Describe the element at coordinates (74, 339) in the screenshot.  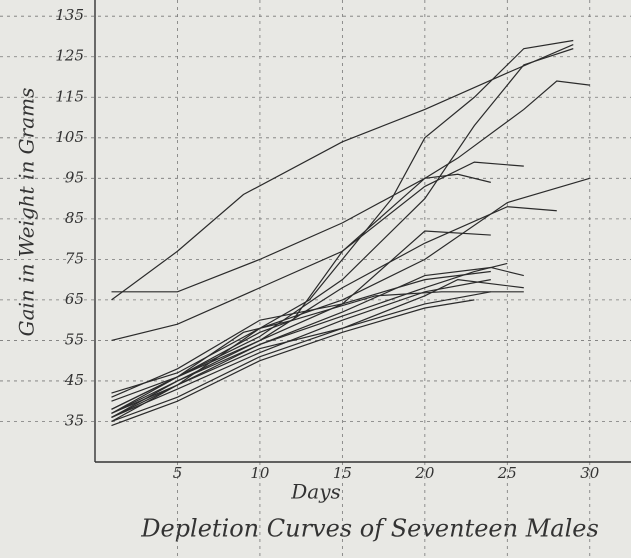
I see `y-tick-label: 55` at that location.